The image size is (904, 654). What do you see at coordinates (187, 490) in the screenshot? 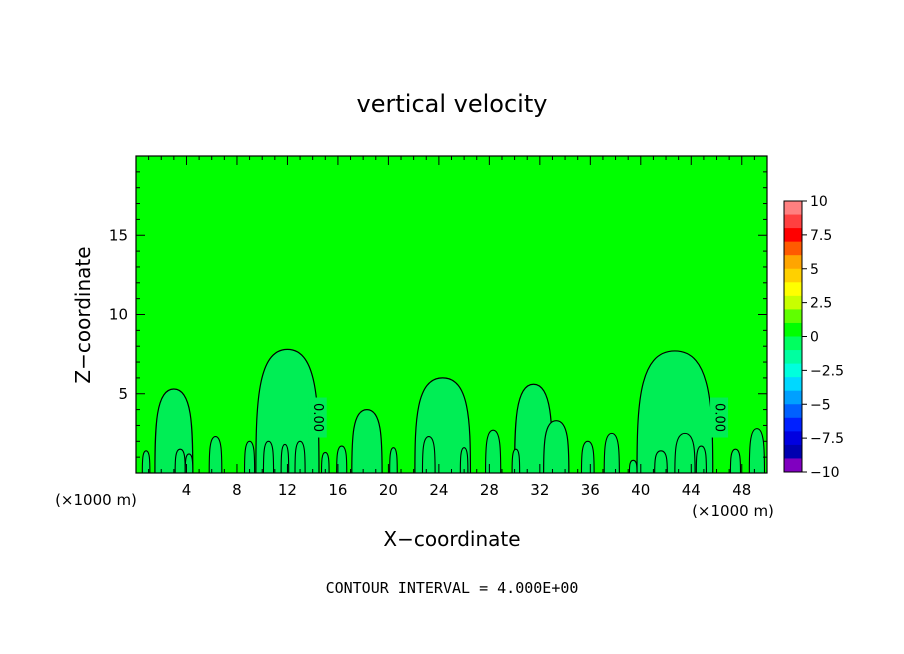
I see `x-tick-label-4: 4` at bounding box center [187, 490].